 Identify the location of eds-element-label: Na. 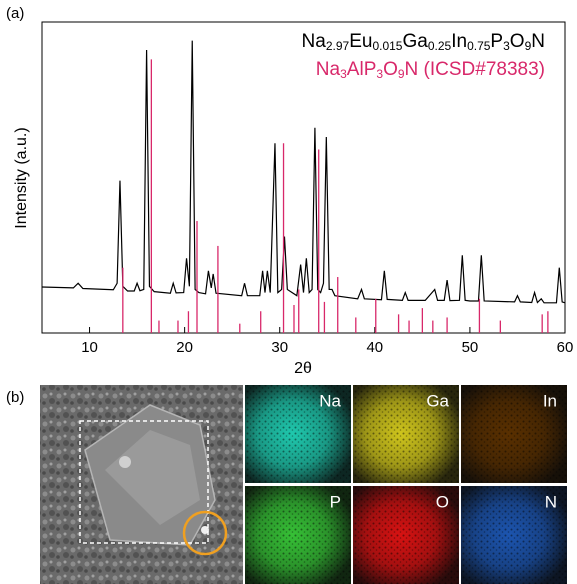
(330, 400).